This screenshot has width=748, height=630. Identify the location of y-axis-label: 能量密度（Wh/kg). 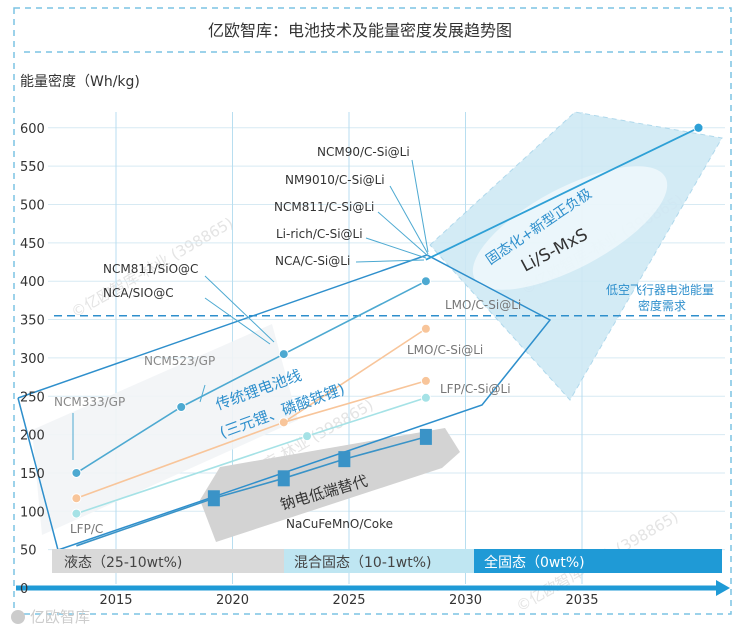
(80, 81).